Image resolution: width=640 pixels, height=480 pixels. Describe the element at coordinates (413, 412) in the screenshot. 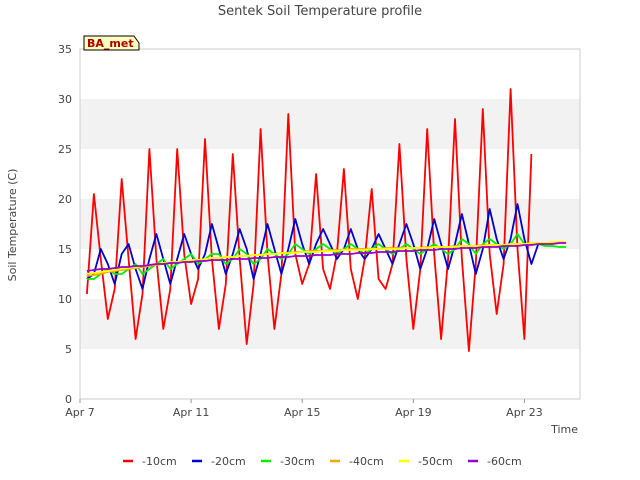

I see `x-tick-label: Apr 19` at that location.